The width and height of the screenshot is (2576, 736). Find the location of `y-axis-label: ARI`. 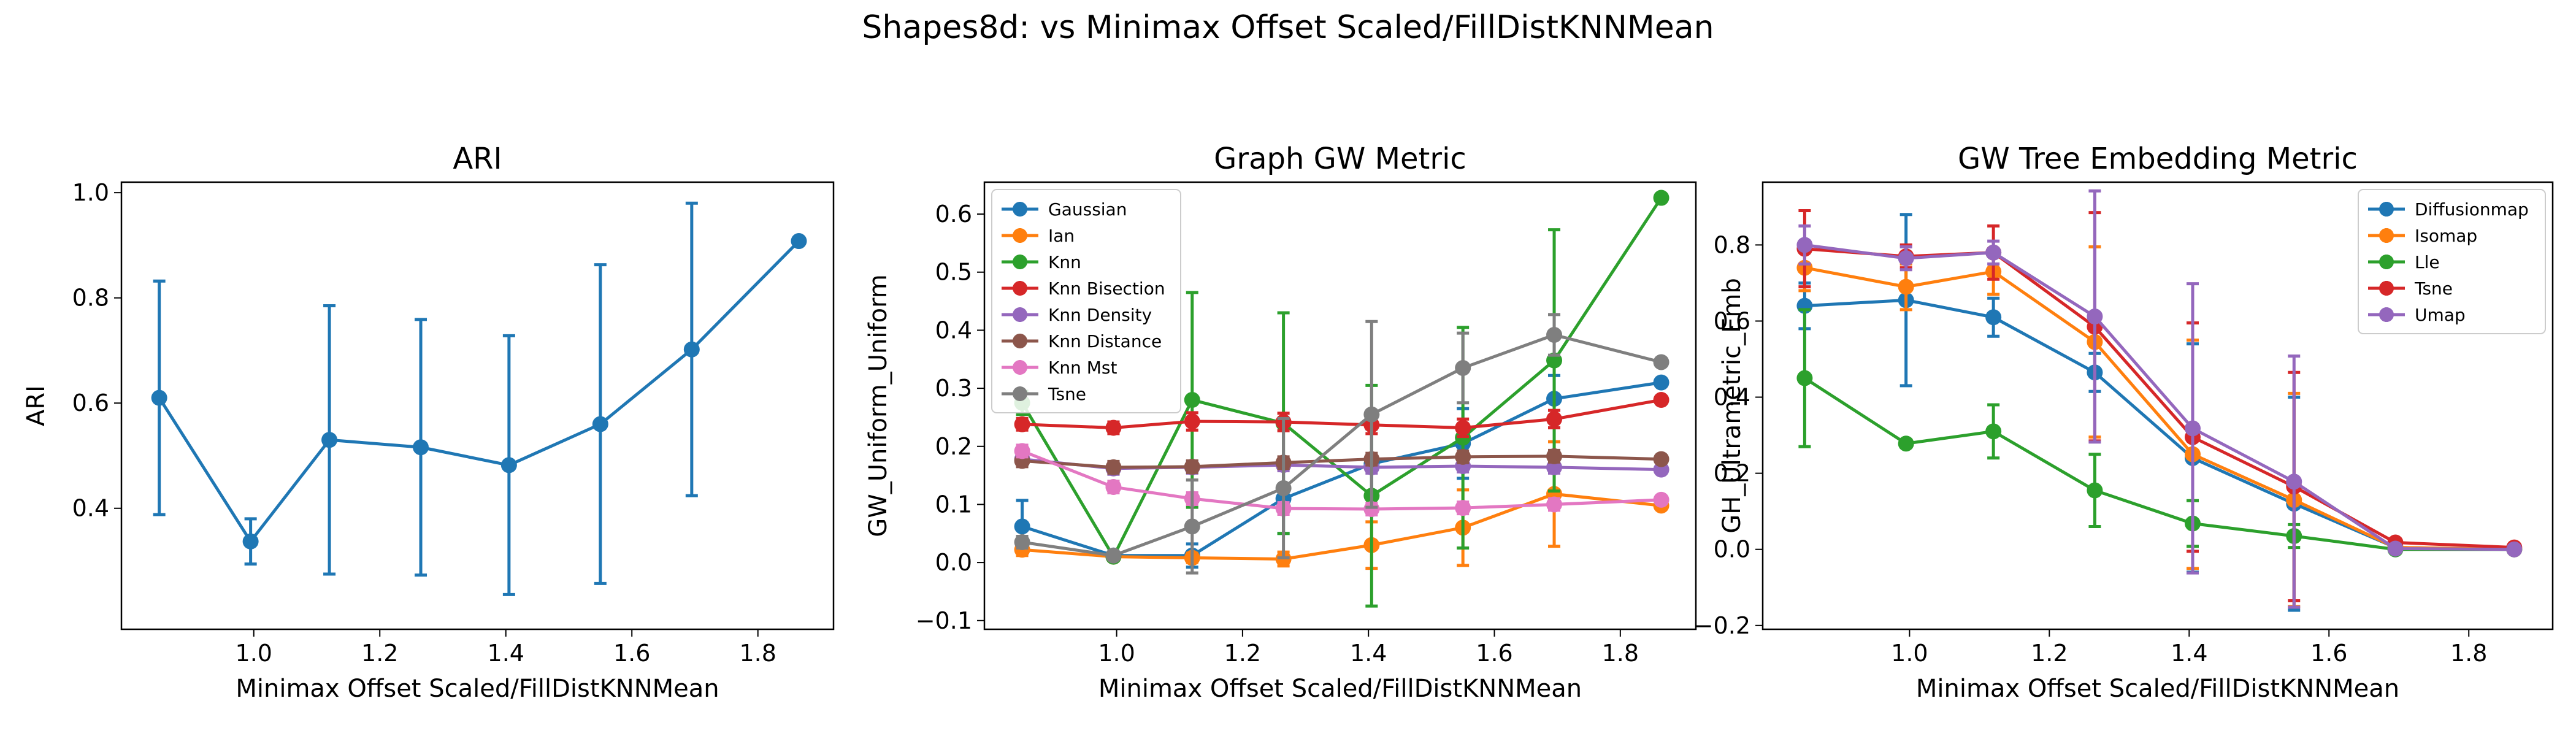

y-axis-label: ARI is located at coordinates (36, 405).